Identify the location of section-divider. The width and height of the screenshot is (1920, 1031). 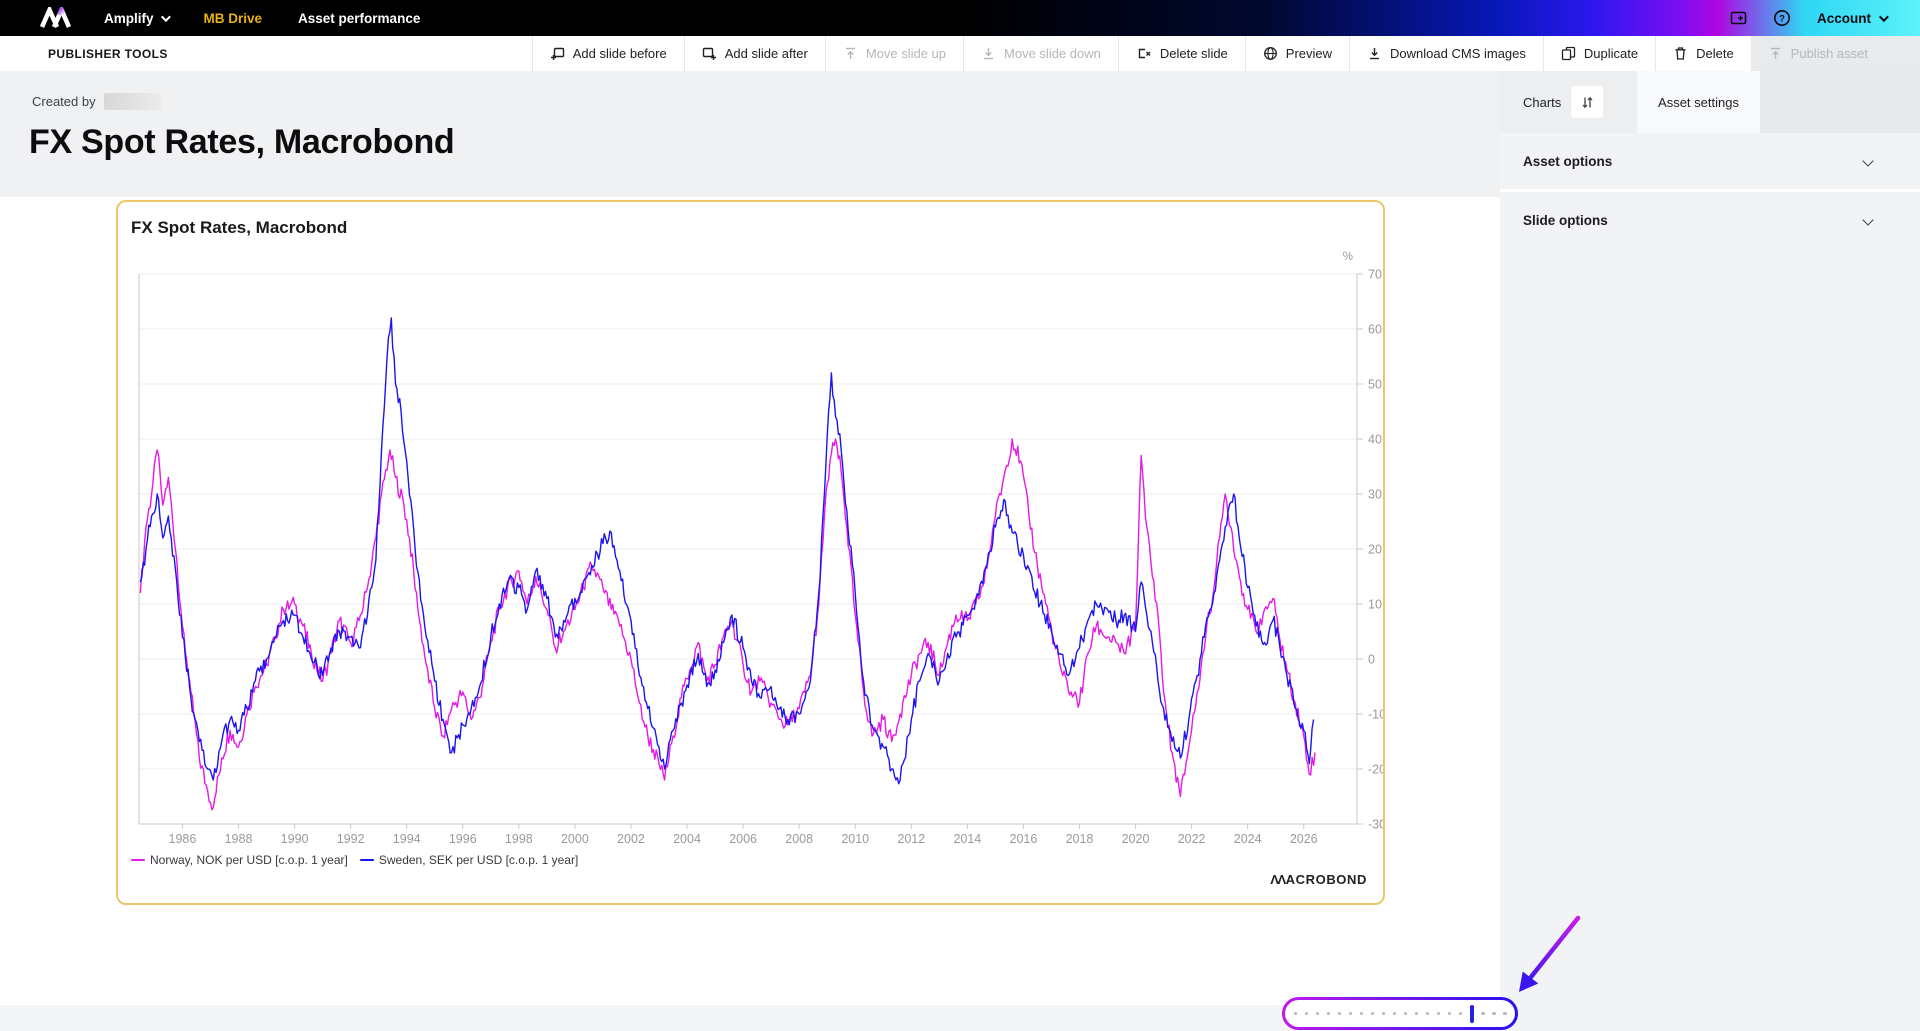
(1710, 190).